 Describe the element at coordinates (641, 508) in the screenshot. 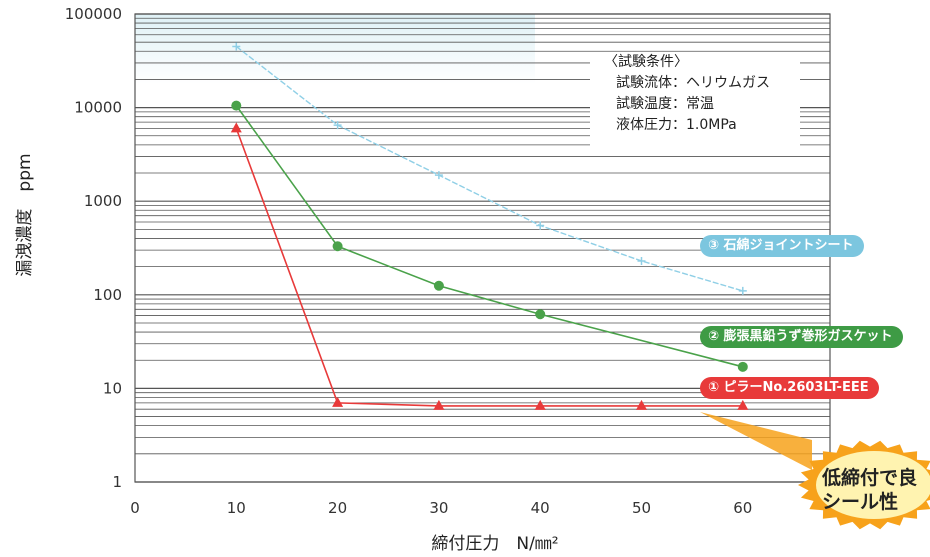

I see `x-tick-label: 50` at that location.